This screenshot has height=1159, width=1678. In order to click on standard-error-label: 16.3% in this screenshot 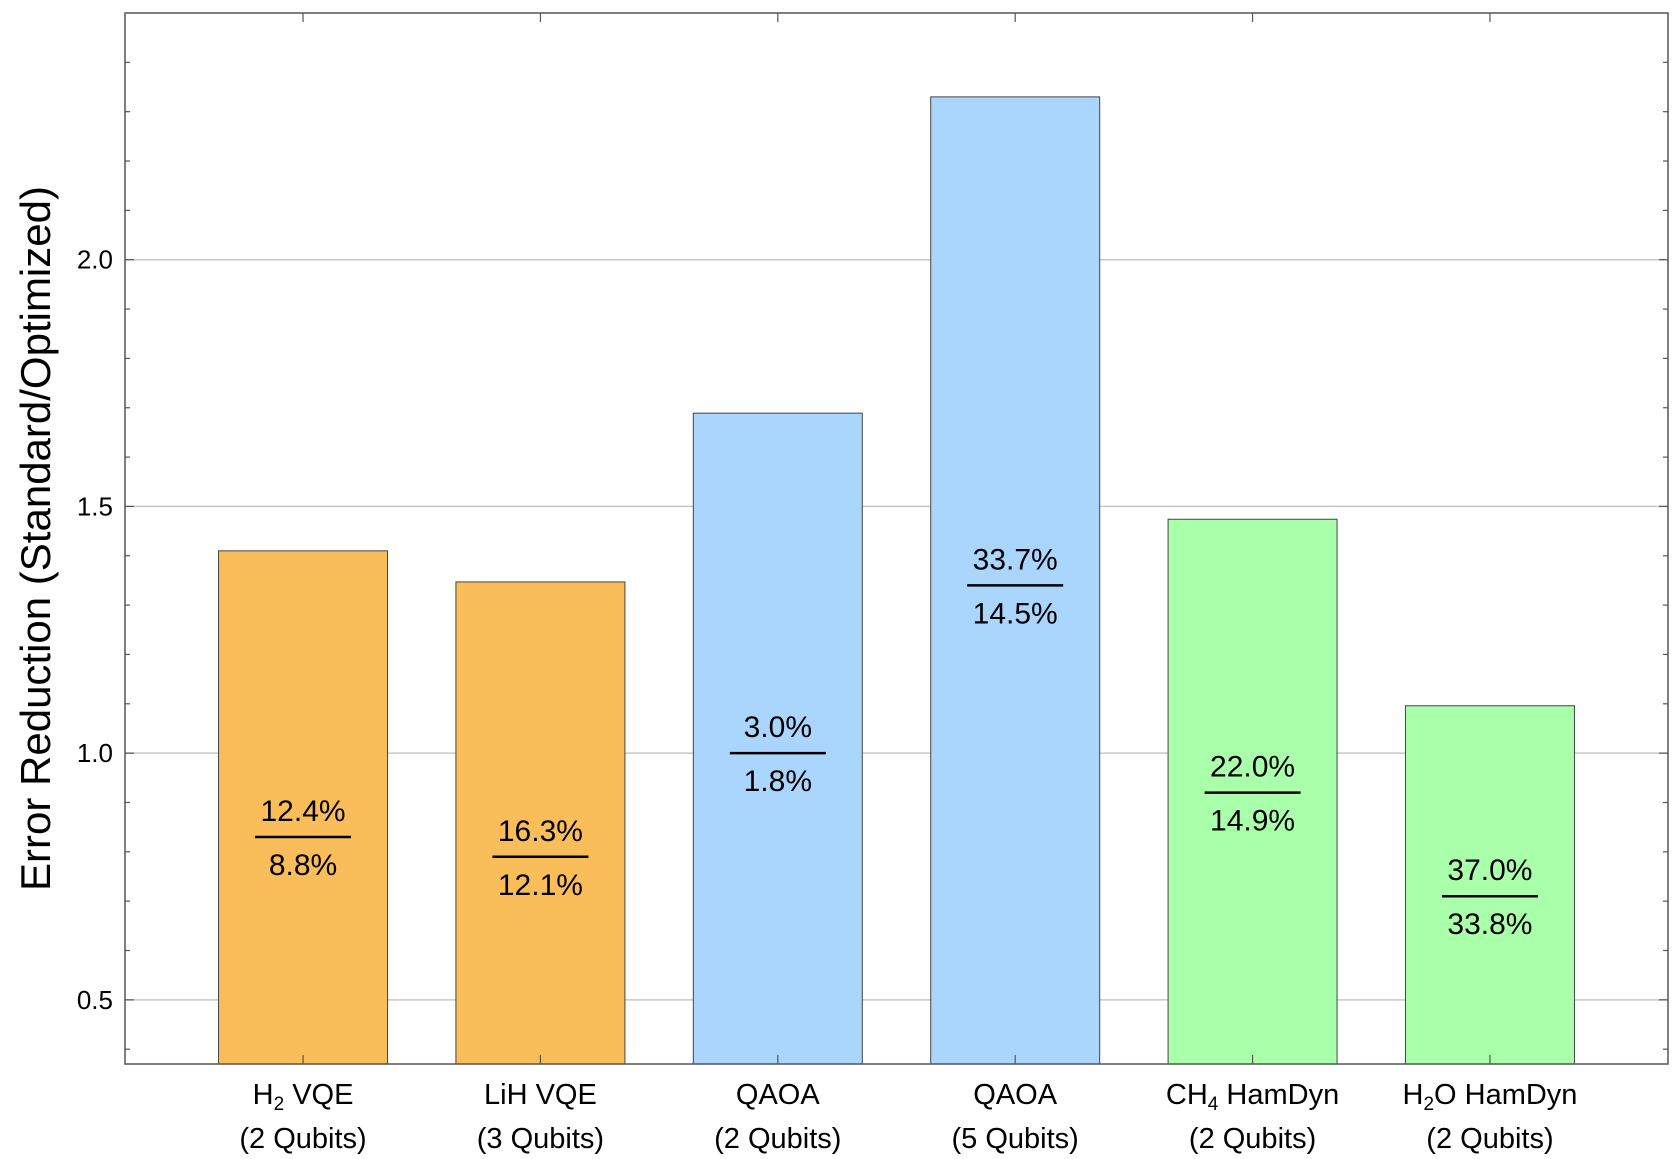, I will do `click(540, 831)`.